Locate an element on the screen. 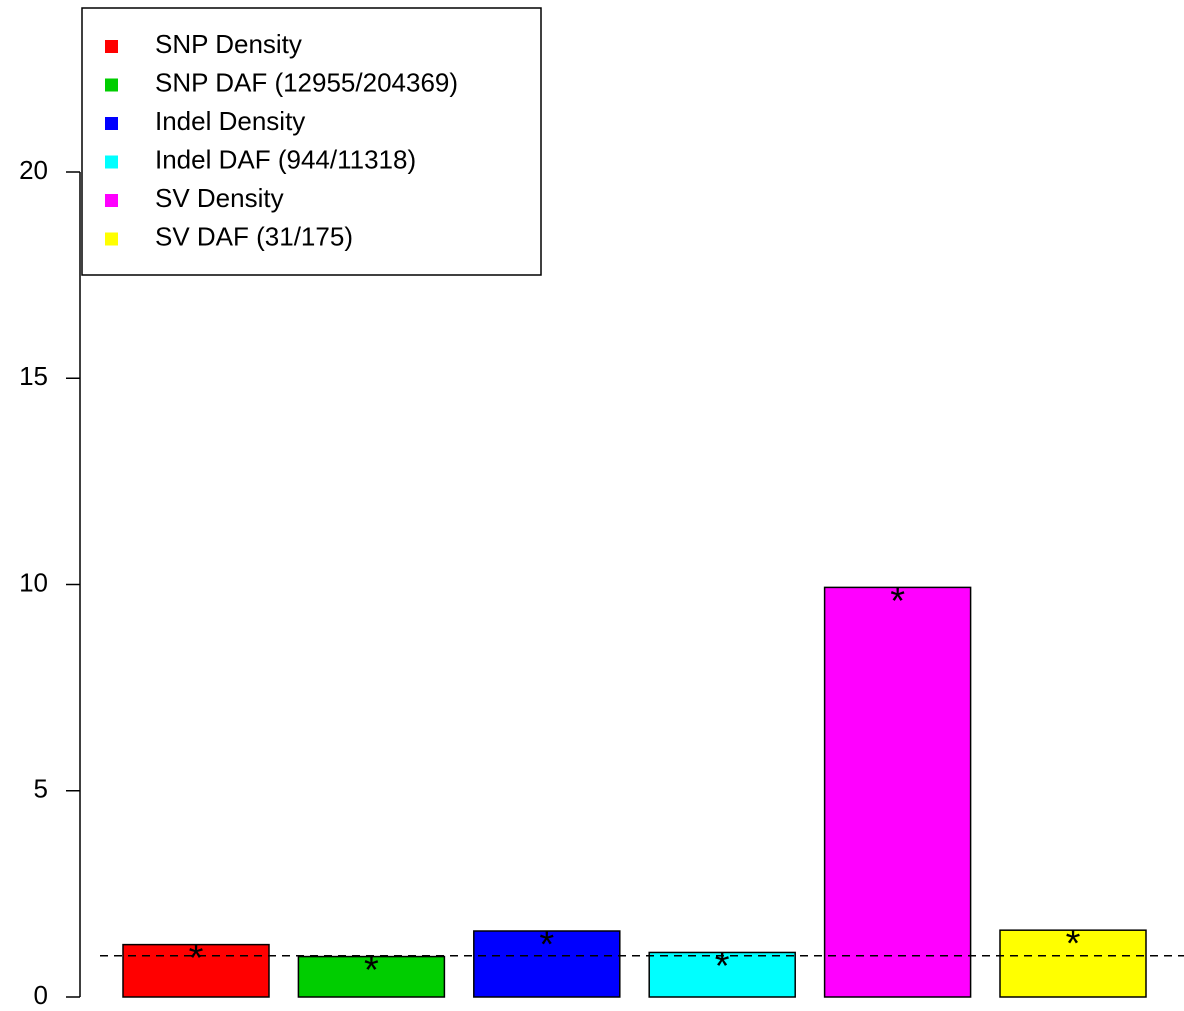 This screenshot has height=1011, width=1184. y-tick-label: 15 is located at coordinates (33, 376).